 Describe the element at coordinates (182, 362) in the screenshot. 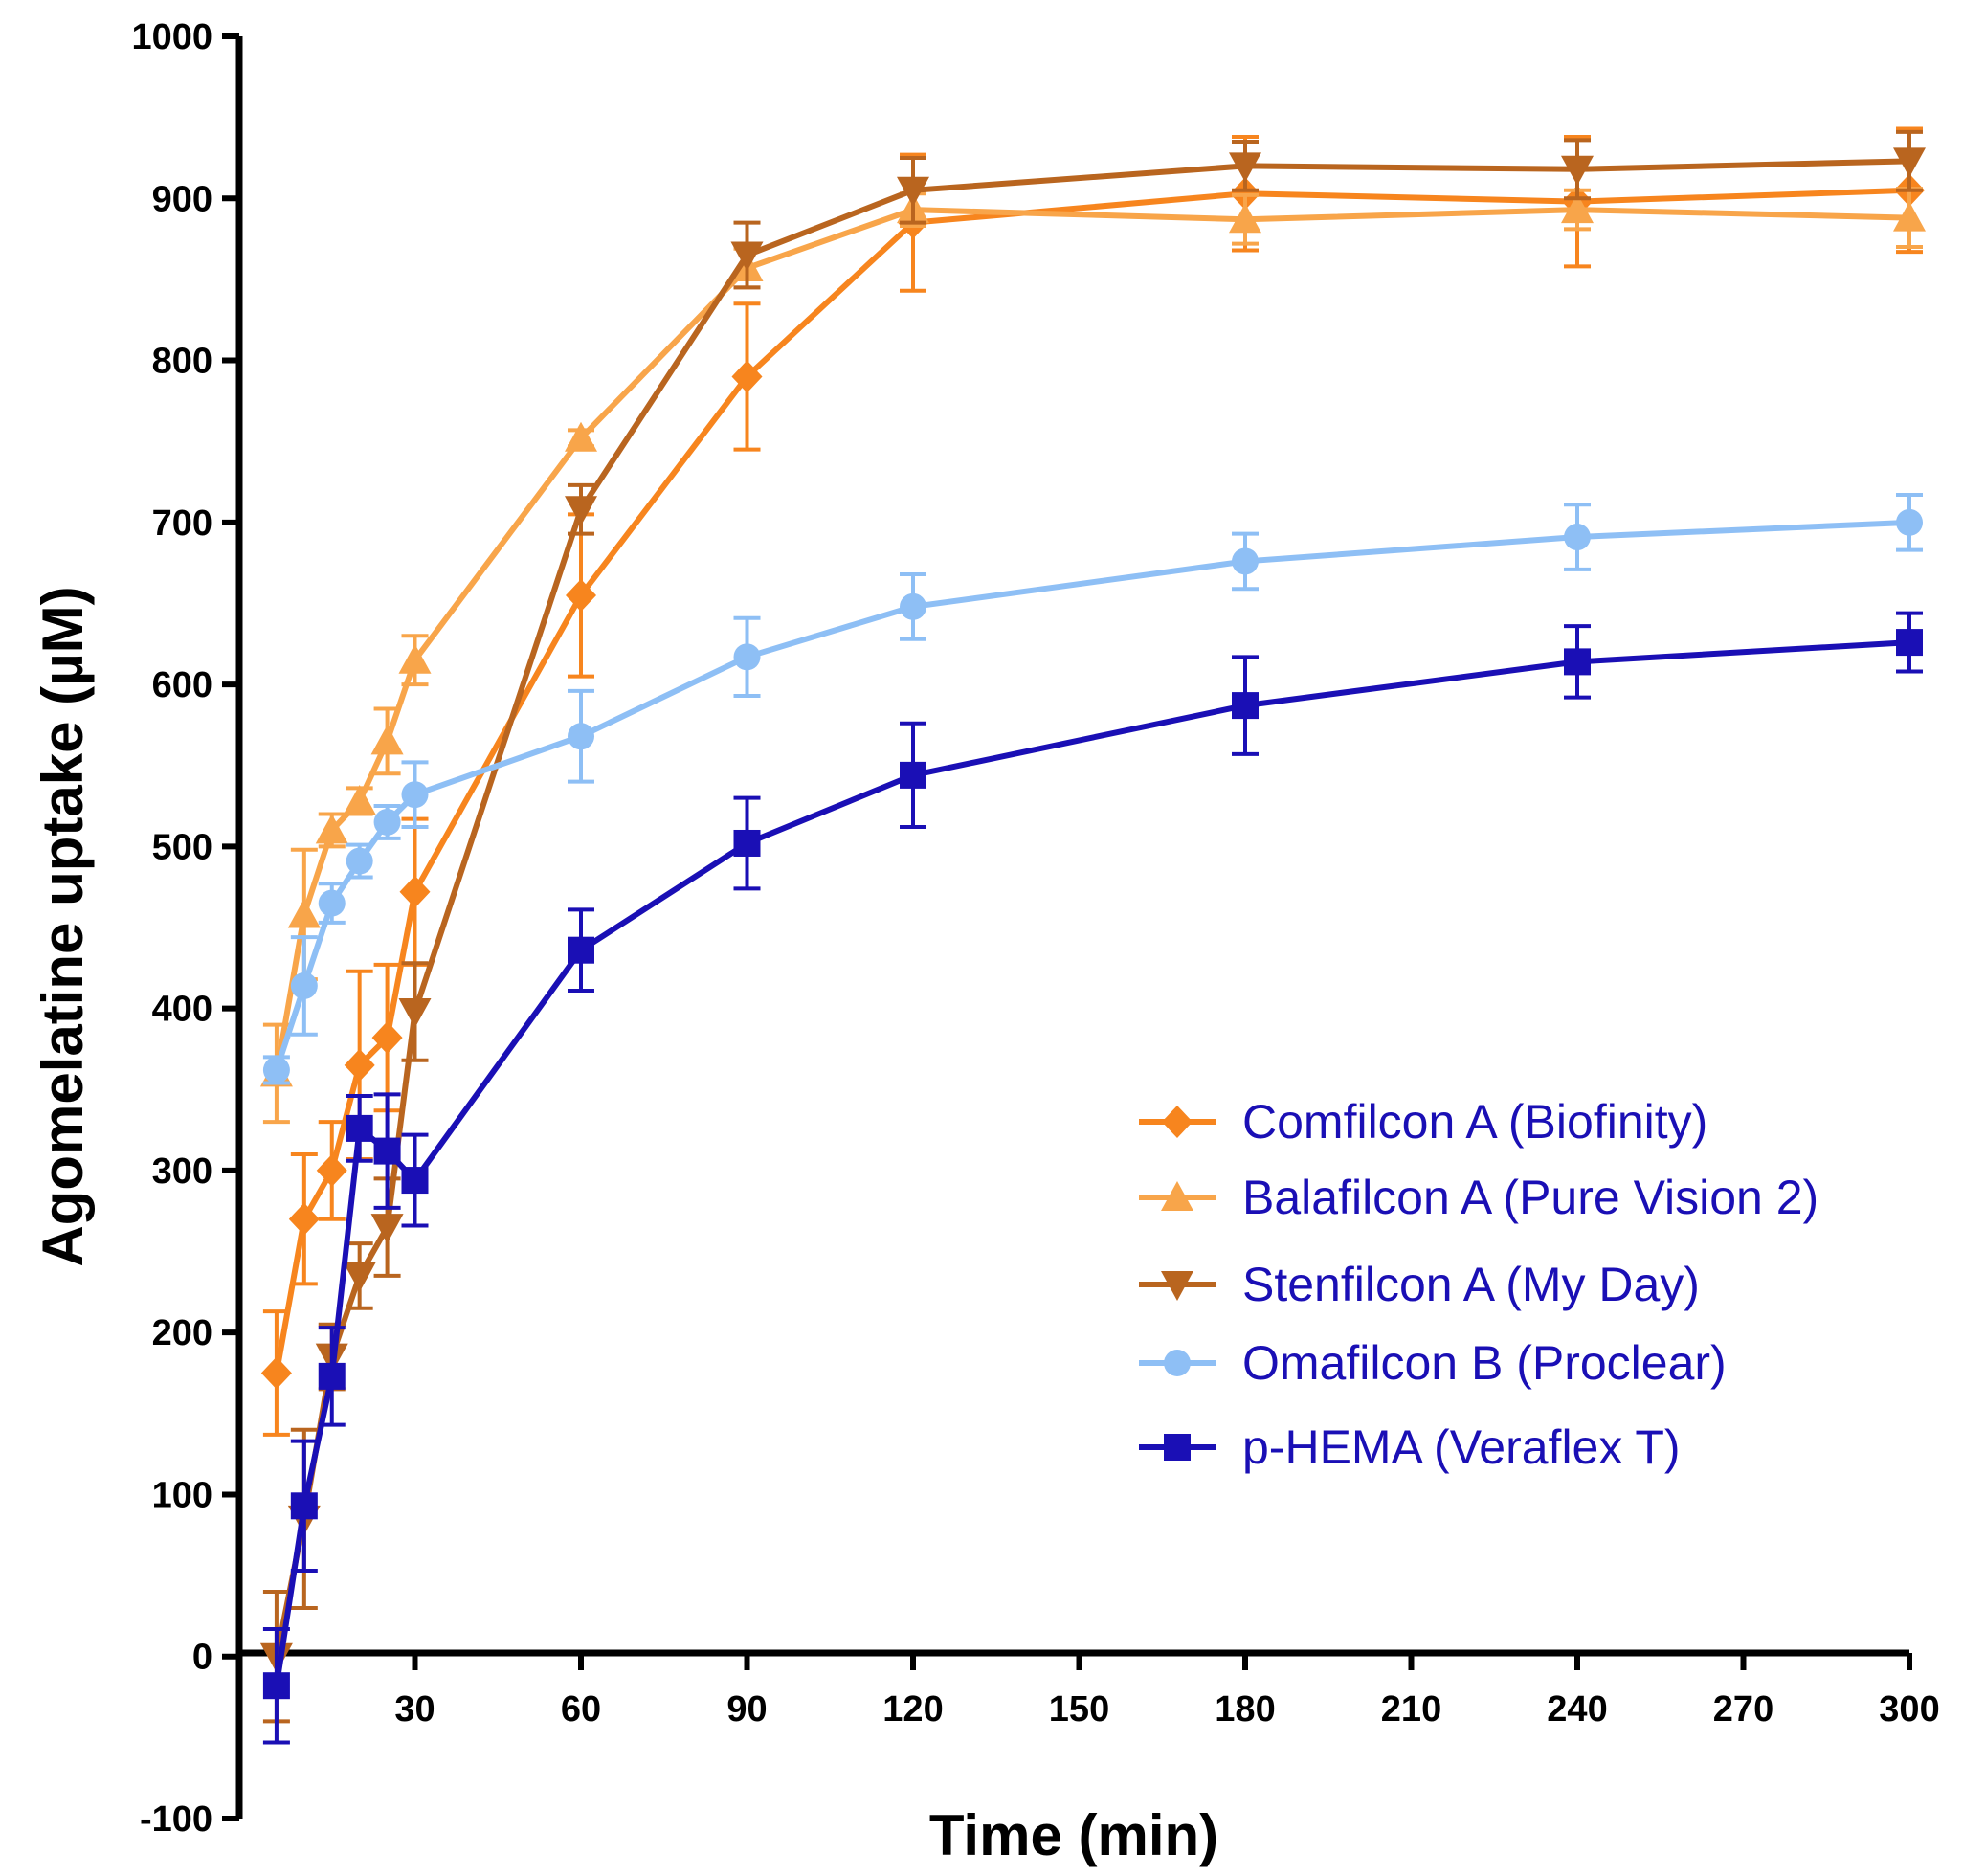

I see `y-tick-label: 800` at that location.